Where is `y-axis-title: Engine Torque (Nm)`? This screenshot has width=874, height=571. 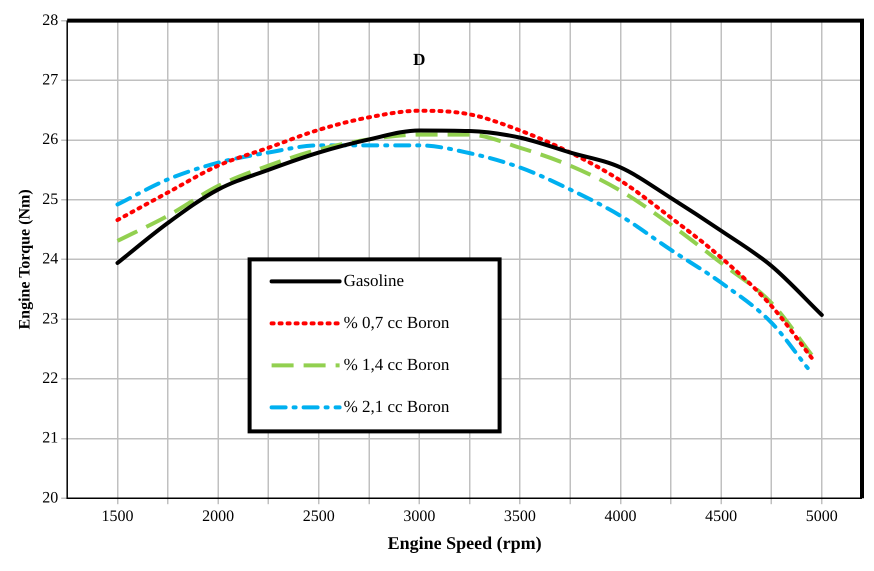 y-axis-title: Engine Torque (Nm) is located at coordinates (25, 259).